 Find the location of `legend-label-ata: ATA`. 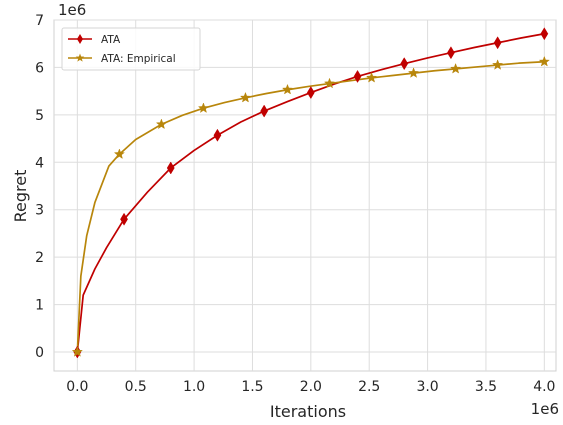

legend-label-ata: ATA is located at coordinates (111, 40).